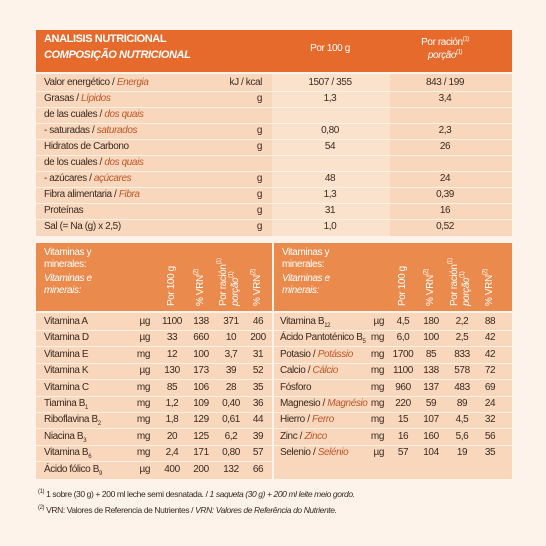 Image resolution: width=546 pixels, height=546 pixels. I want to click on vit-cell: 138, so click(431, 370).